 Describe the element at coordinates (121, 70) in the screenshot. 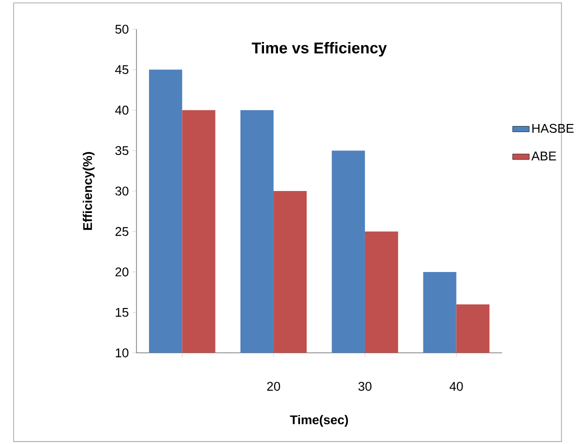

I see `y-tick-label: 45` at that location.